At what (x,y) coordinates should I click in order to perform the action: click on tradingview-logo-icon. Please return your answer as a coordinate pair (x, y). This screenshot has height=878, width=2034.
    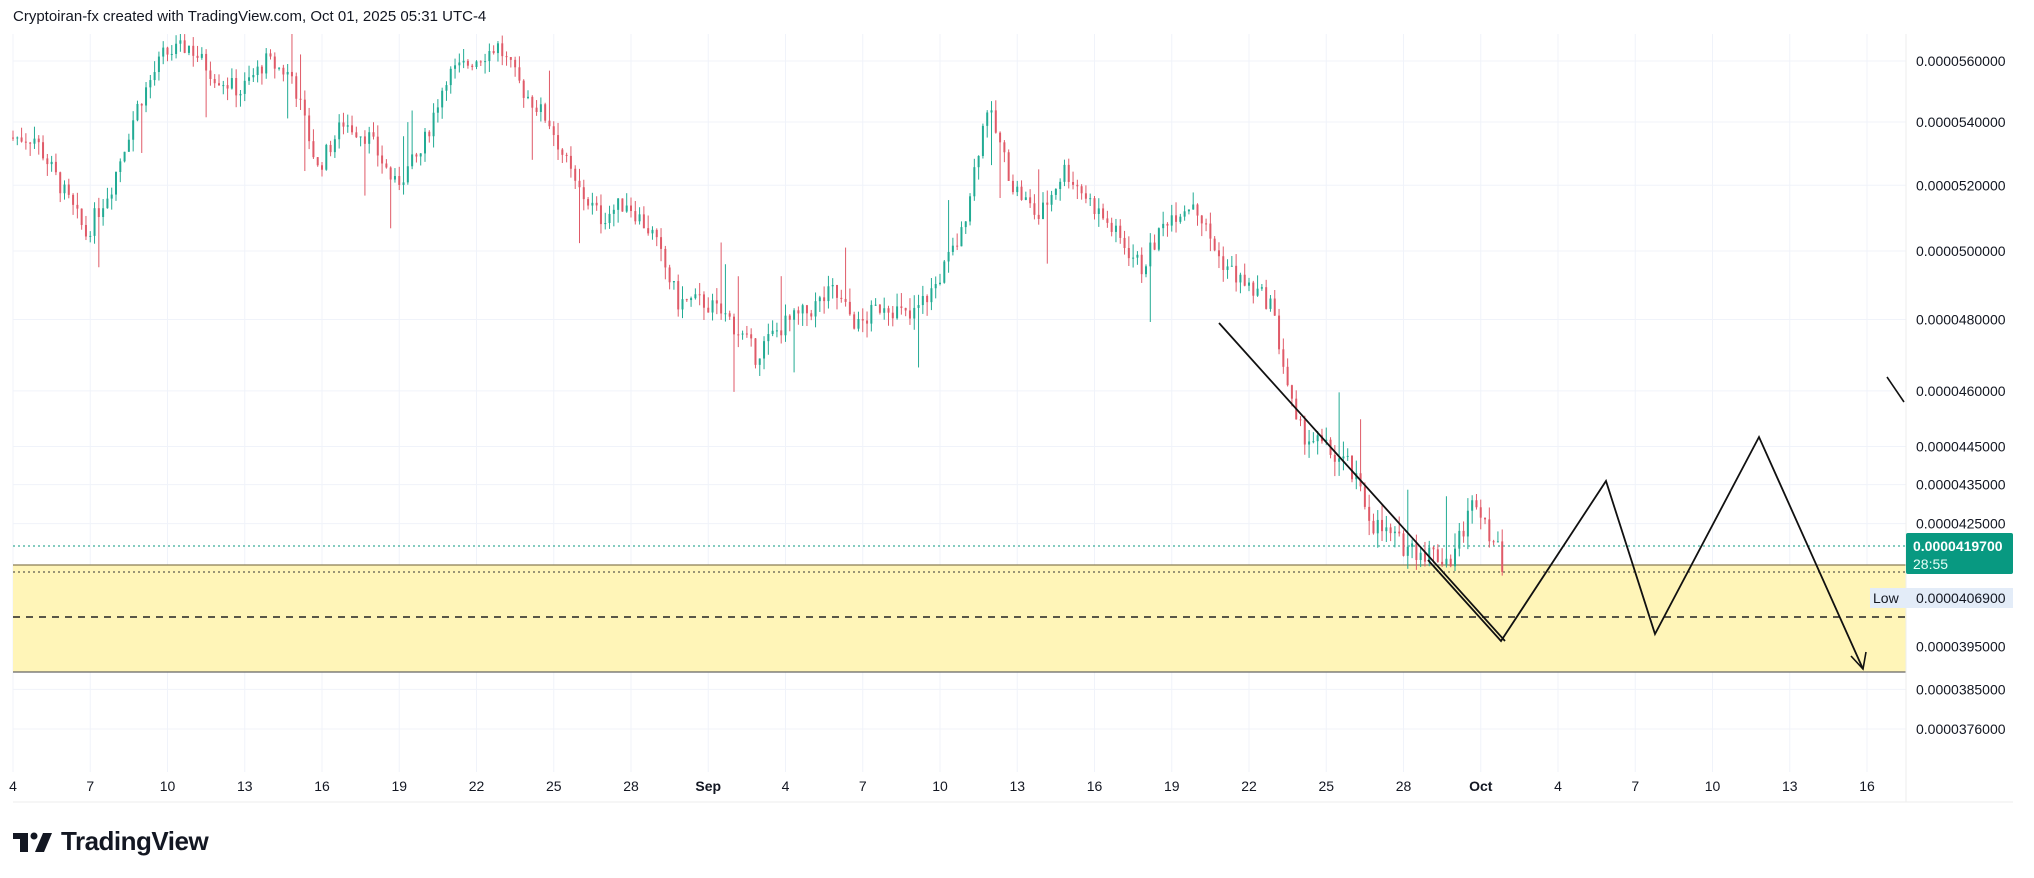
    Looking at the image, I should click on (32, 842).